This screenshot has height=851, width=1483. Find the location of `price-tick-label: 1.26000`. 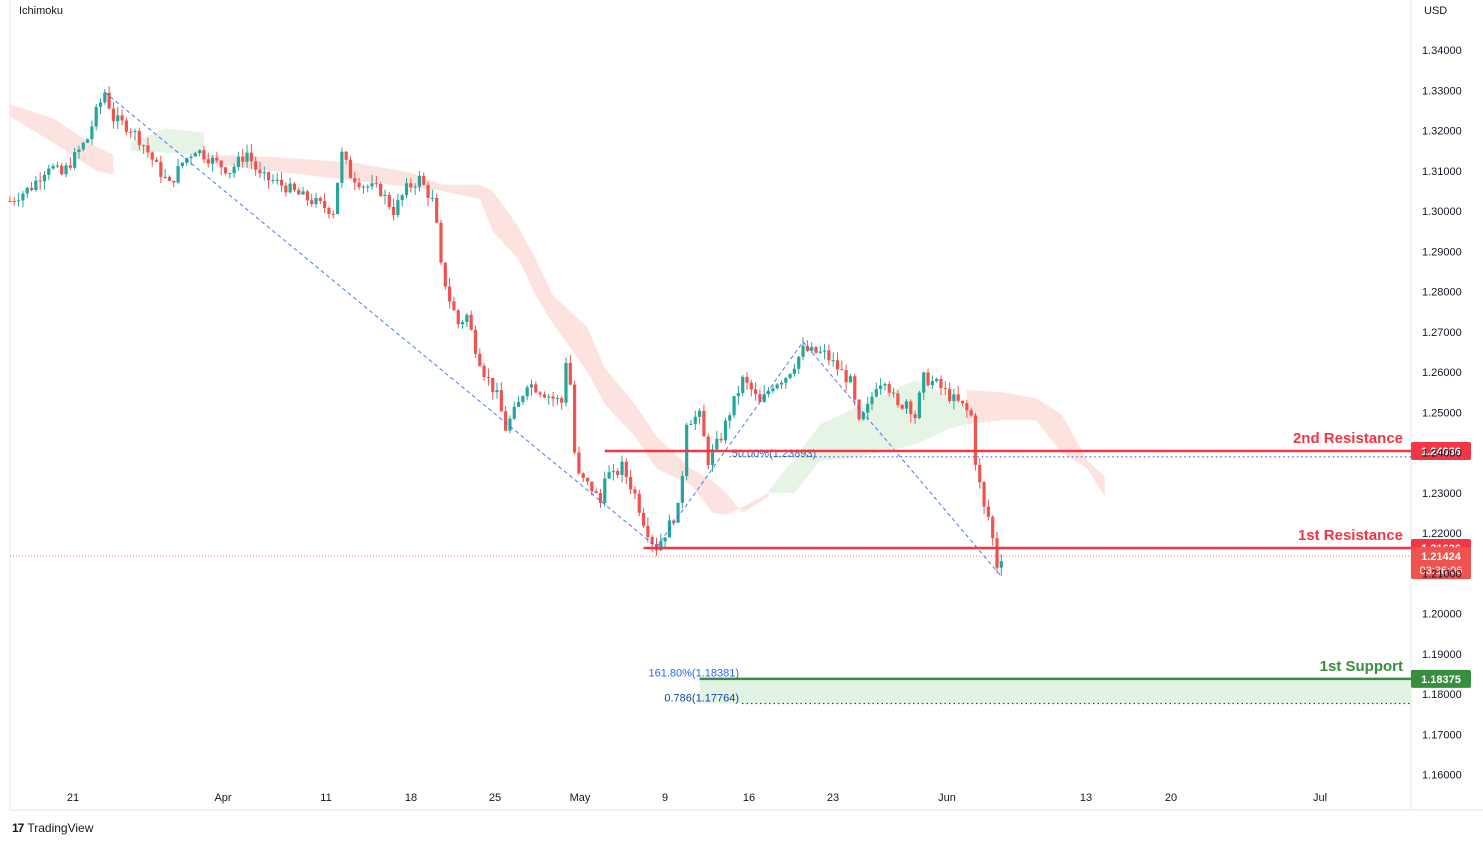

price-tick-label: 1.26000 is located at coordinates (1442, 373).